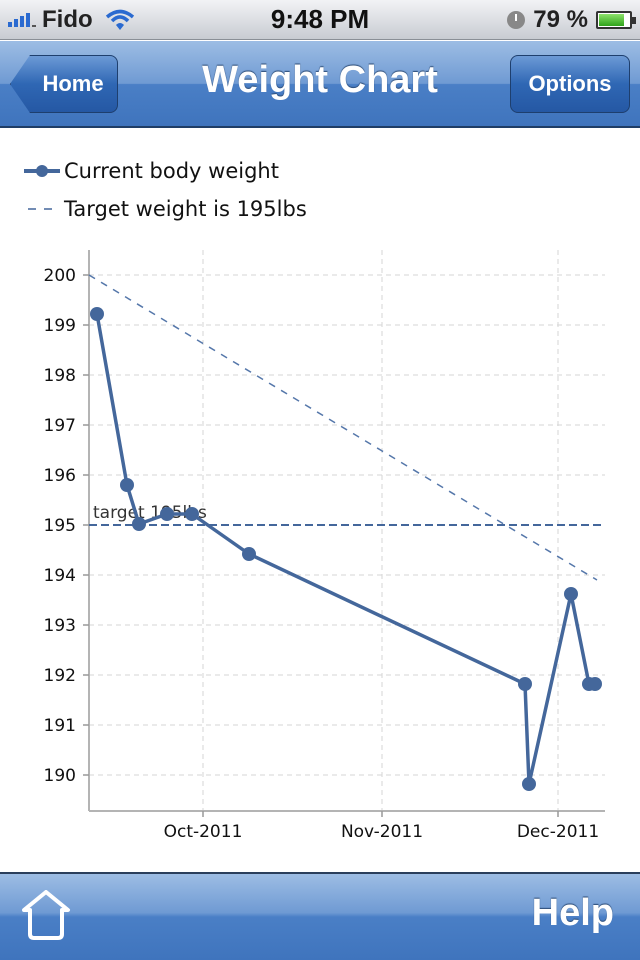 Image resolution: width=640 pixels, height=960 pixels. What do you see at coordinates (67, 19) in the screenshot?
I see `carrier-name: Fido` at bounding box center [67, 19].